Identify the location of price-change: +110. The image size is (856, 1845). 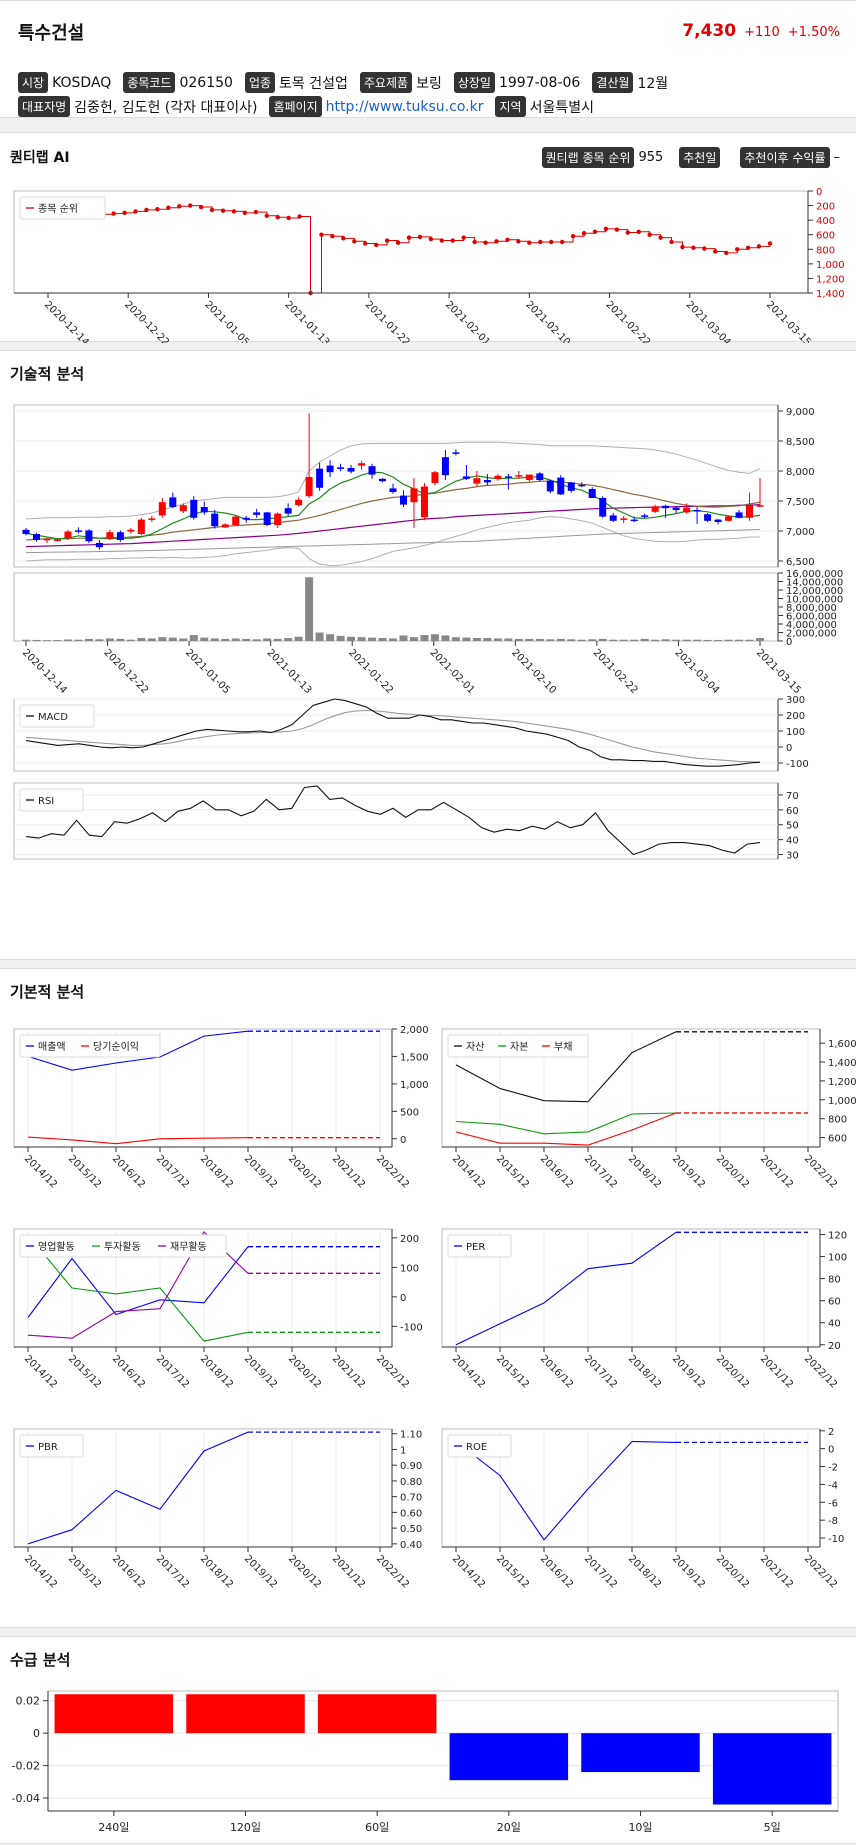
(762, 32).